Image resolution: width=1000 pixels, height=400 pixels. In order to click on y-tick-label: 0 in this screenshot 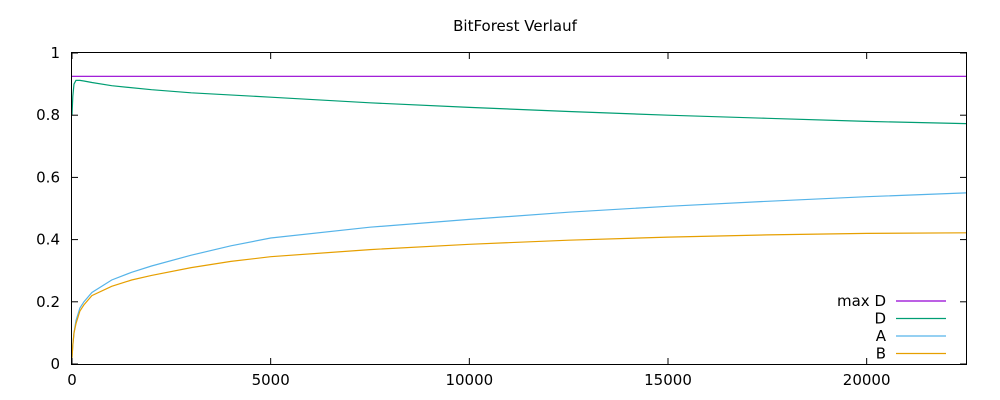, I will do `click(55, 364)`.